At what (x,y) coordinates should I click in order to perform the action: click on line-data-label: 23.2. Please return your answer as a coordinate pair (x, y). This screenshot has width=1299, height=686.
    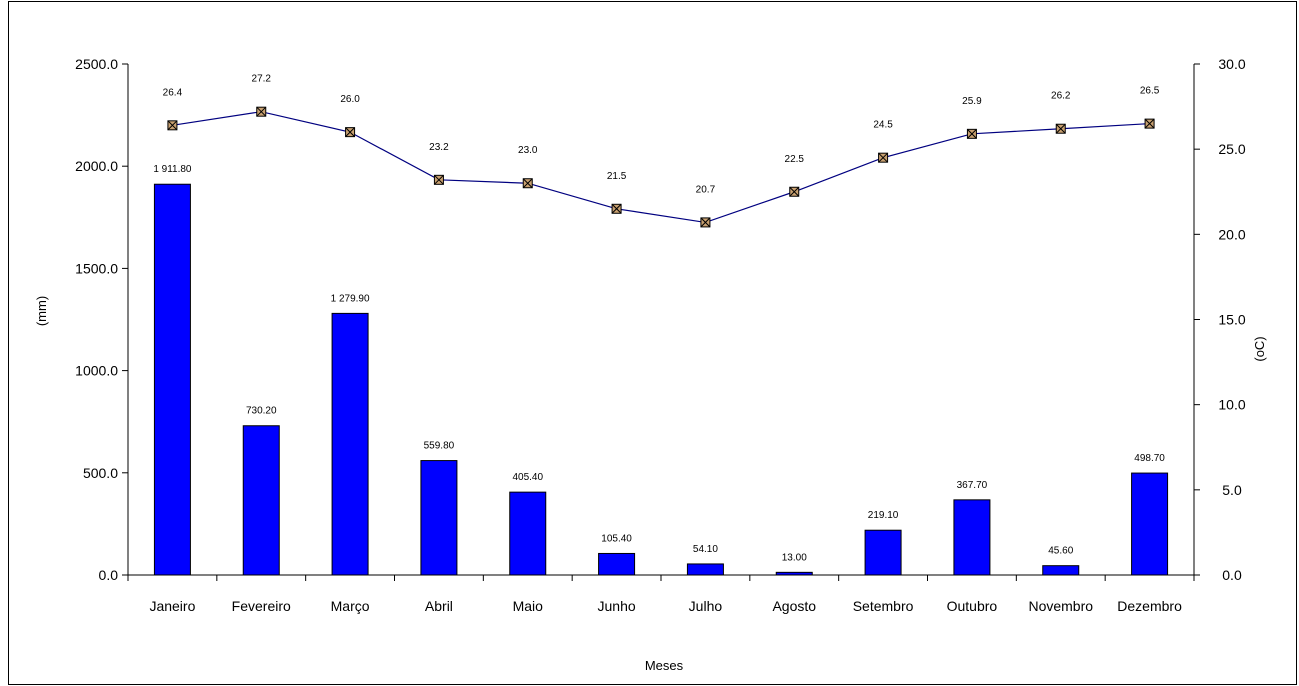
    Looking at the image, I should click on (439, 147).